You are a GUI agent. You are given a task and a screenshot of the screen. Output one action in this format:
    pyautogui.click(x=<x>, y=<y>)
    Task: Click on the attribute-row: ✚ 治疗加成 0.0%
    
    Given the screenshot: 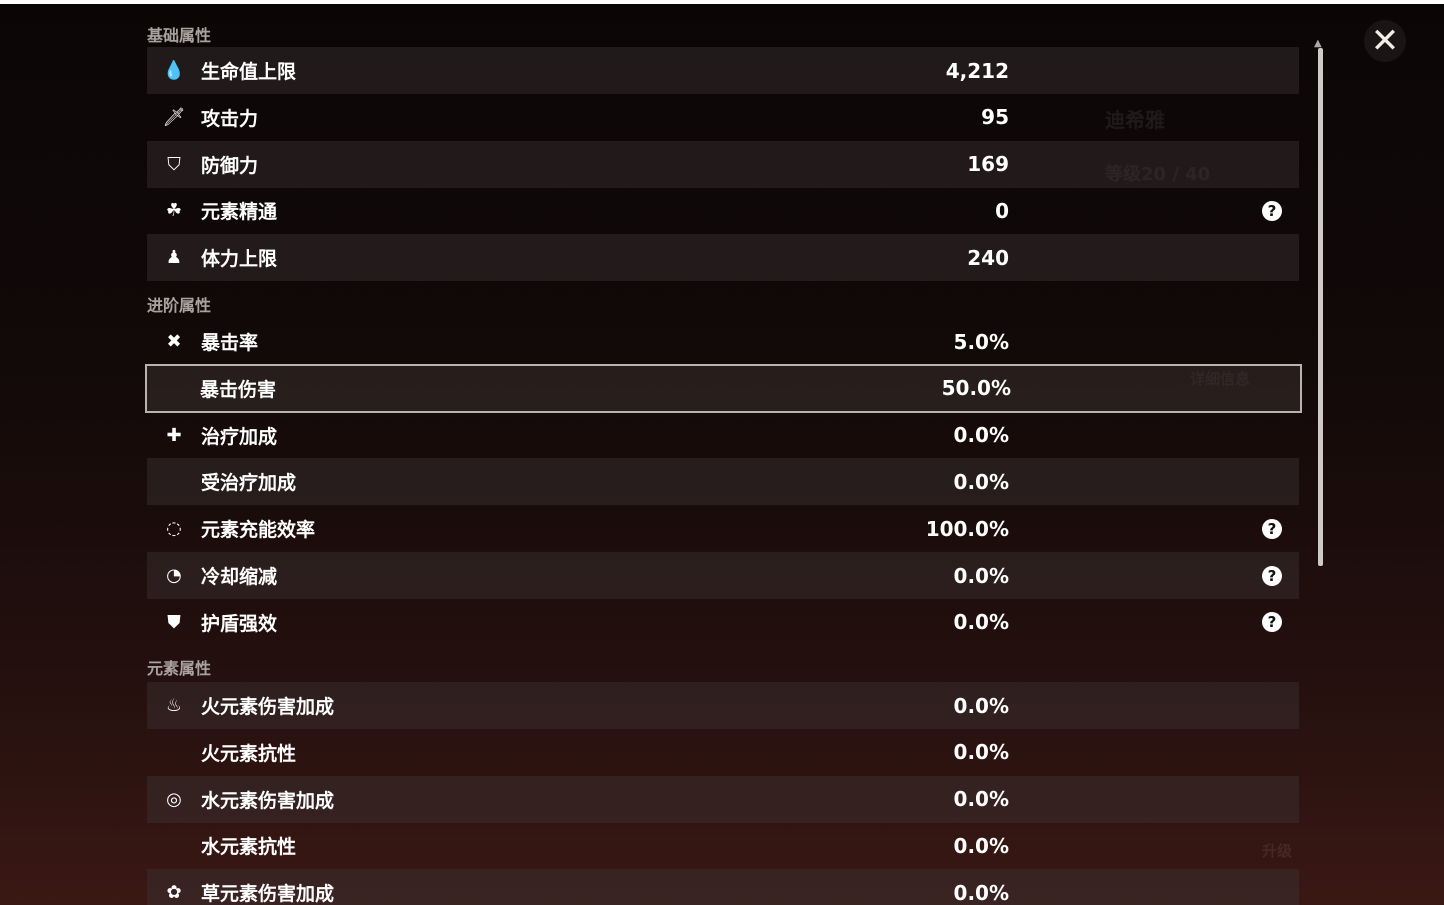 What is the action you would take?
    pyautogui.click(x=723, y=435)
    